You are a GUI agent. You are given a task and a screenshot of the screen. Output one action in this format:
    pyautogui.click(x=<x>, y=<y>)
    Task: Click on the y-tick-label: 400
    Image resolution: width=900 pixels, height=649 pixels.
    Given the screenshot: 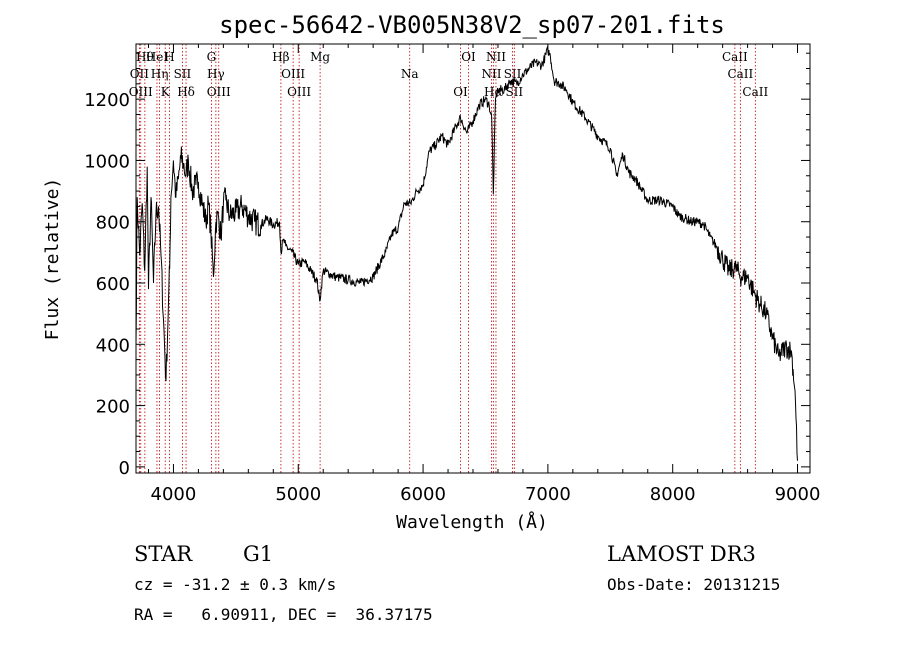 What is the action you would take?
    pyautogui.click(x=113, y=345)
    